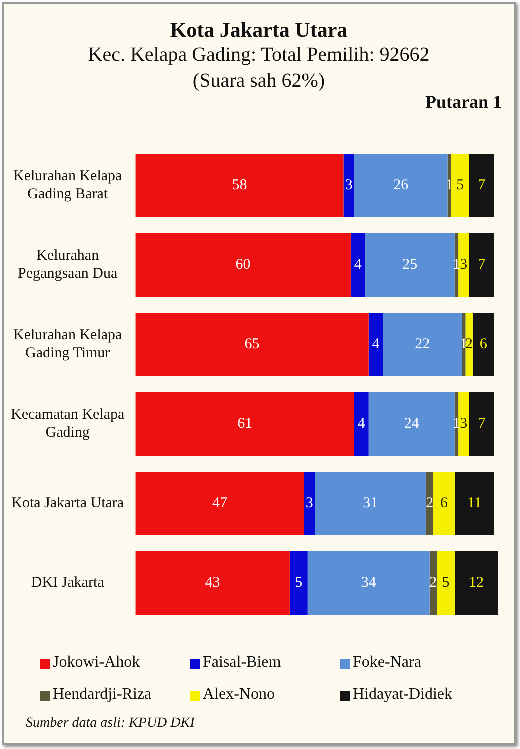 The height and width of the screenshot is (749, 520). I want to click on text: (Suara sah 62%), so click(259, 81).